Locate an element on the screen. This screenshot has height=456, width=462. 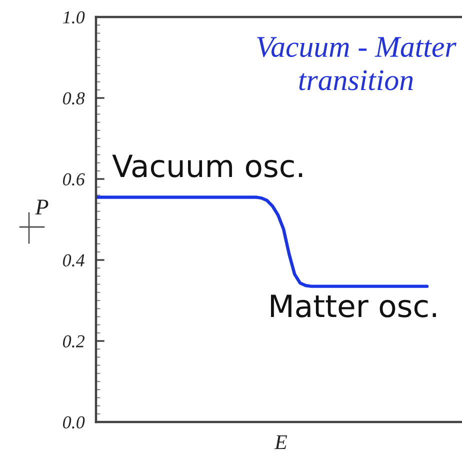
y-tick-label: 0.6 is located at coordinates (74, 179).